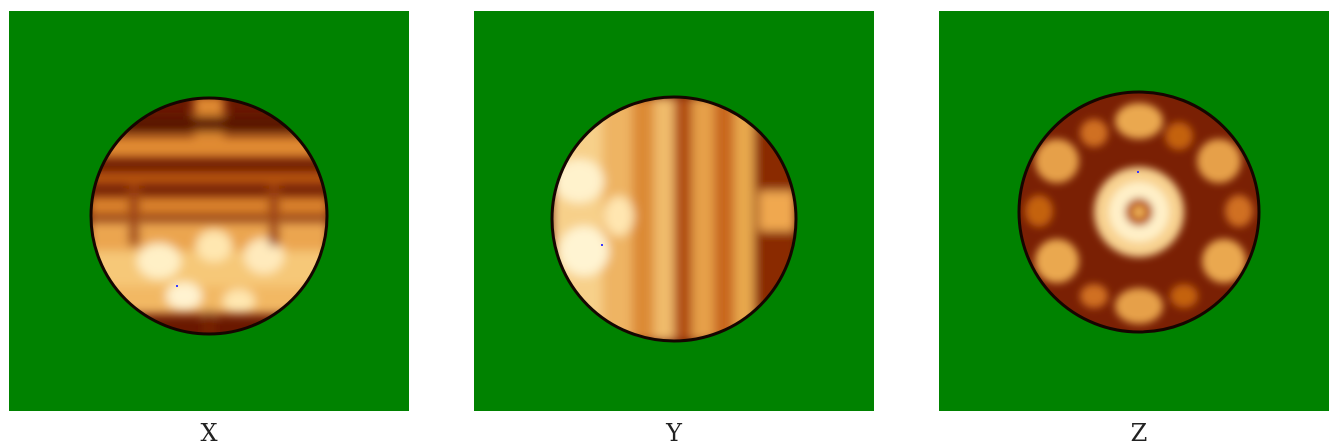  What do you see at coordinates (209, 433) in the screenshot?
I see `caption-x: X` at bounding box center [209, 433].